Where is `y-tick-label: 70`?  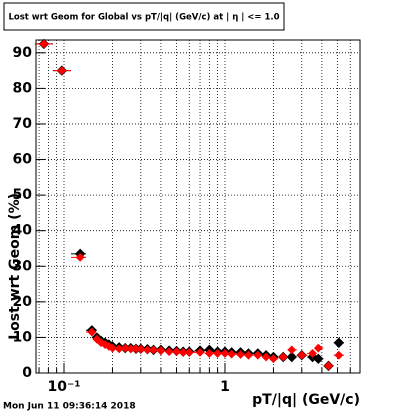
y-tick-label: 70 is located at coordinates (23, 124).